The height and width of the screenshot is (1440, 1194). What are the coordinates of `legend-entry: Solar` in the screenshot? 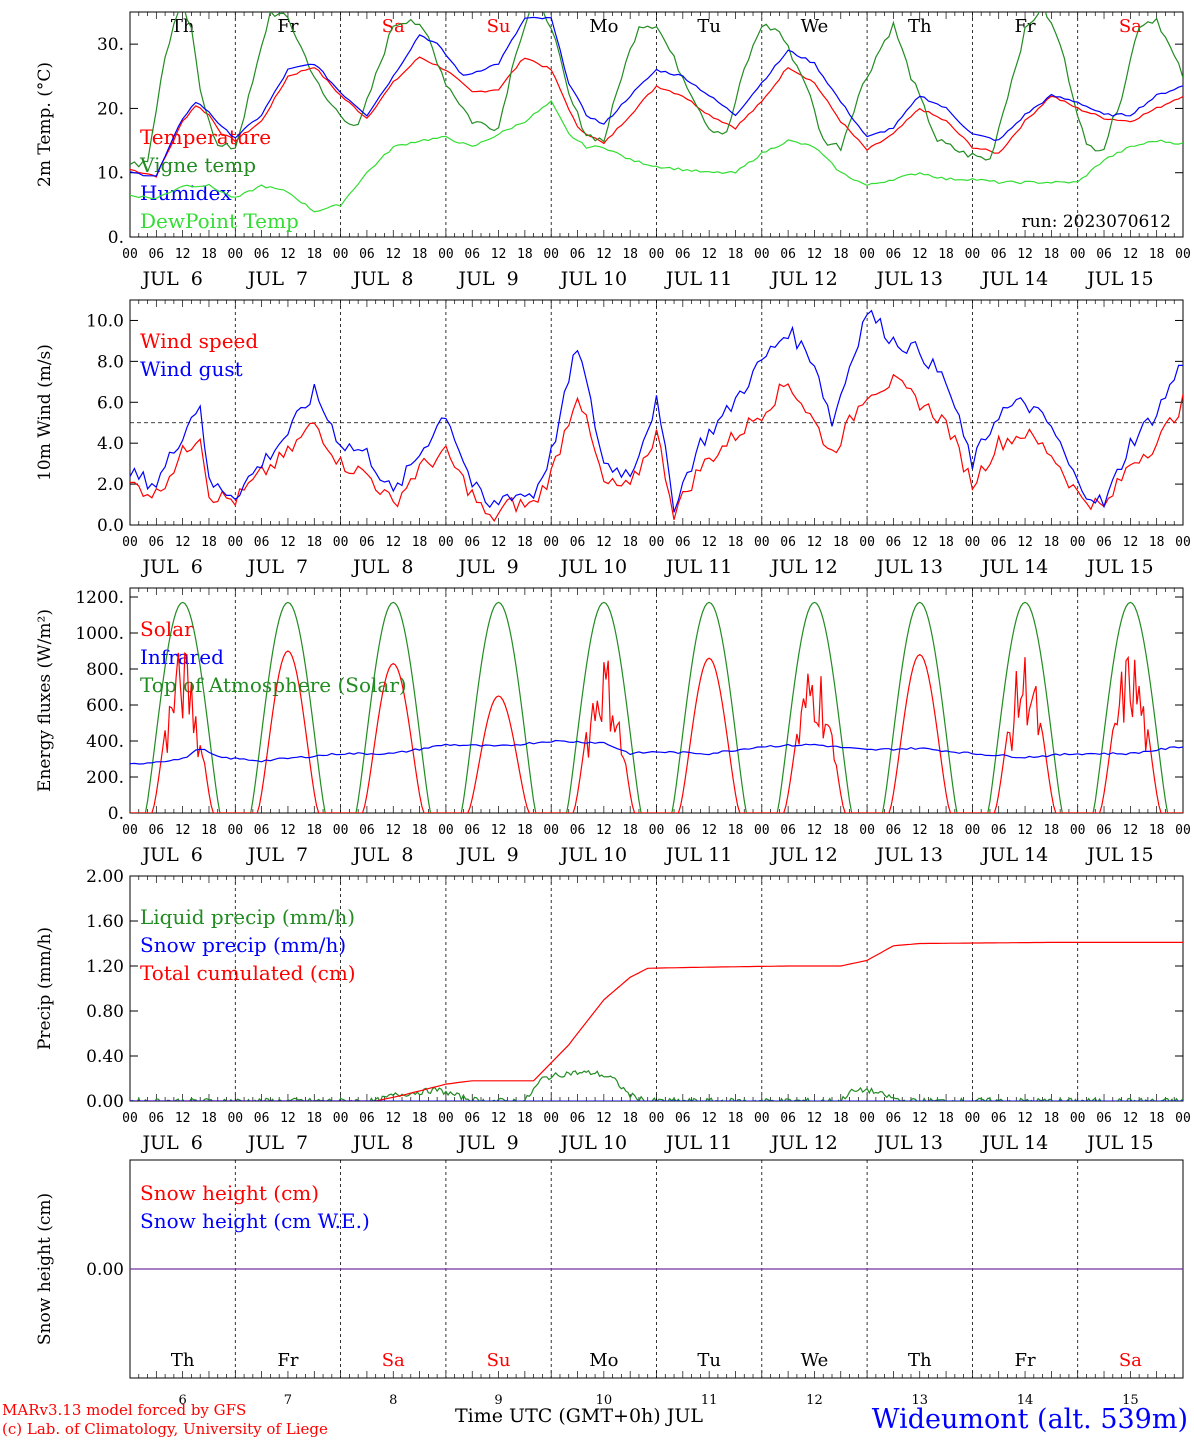 It's located at (167, 629).